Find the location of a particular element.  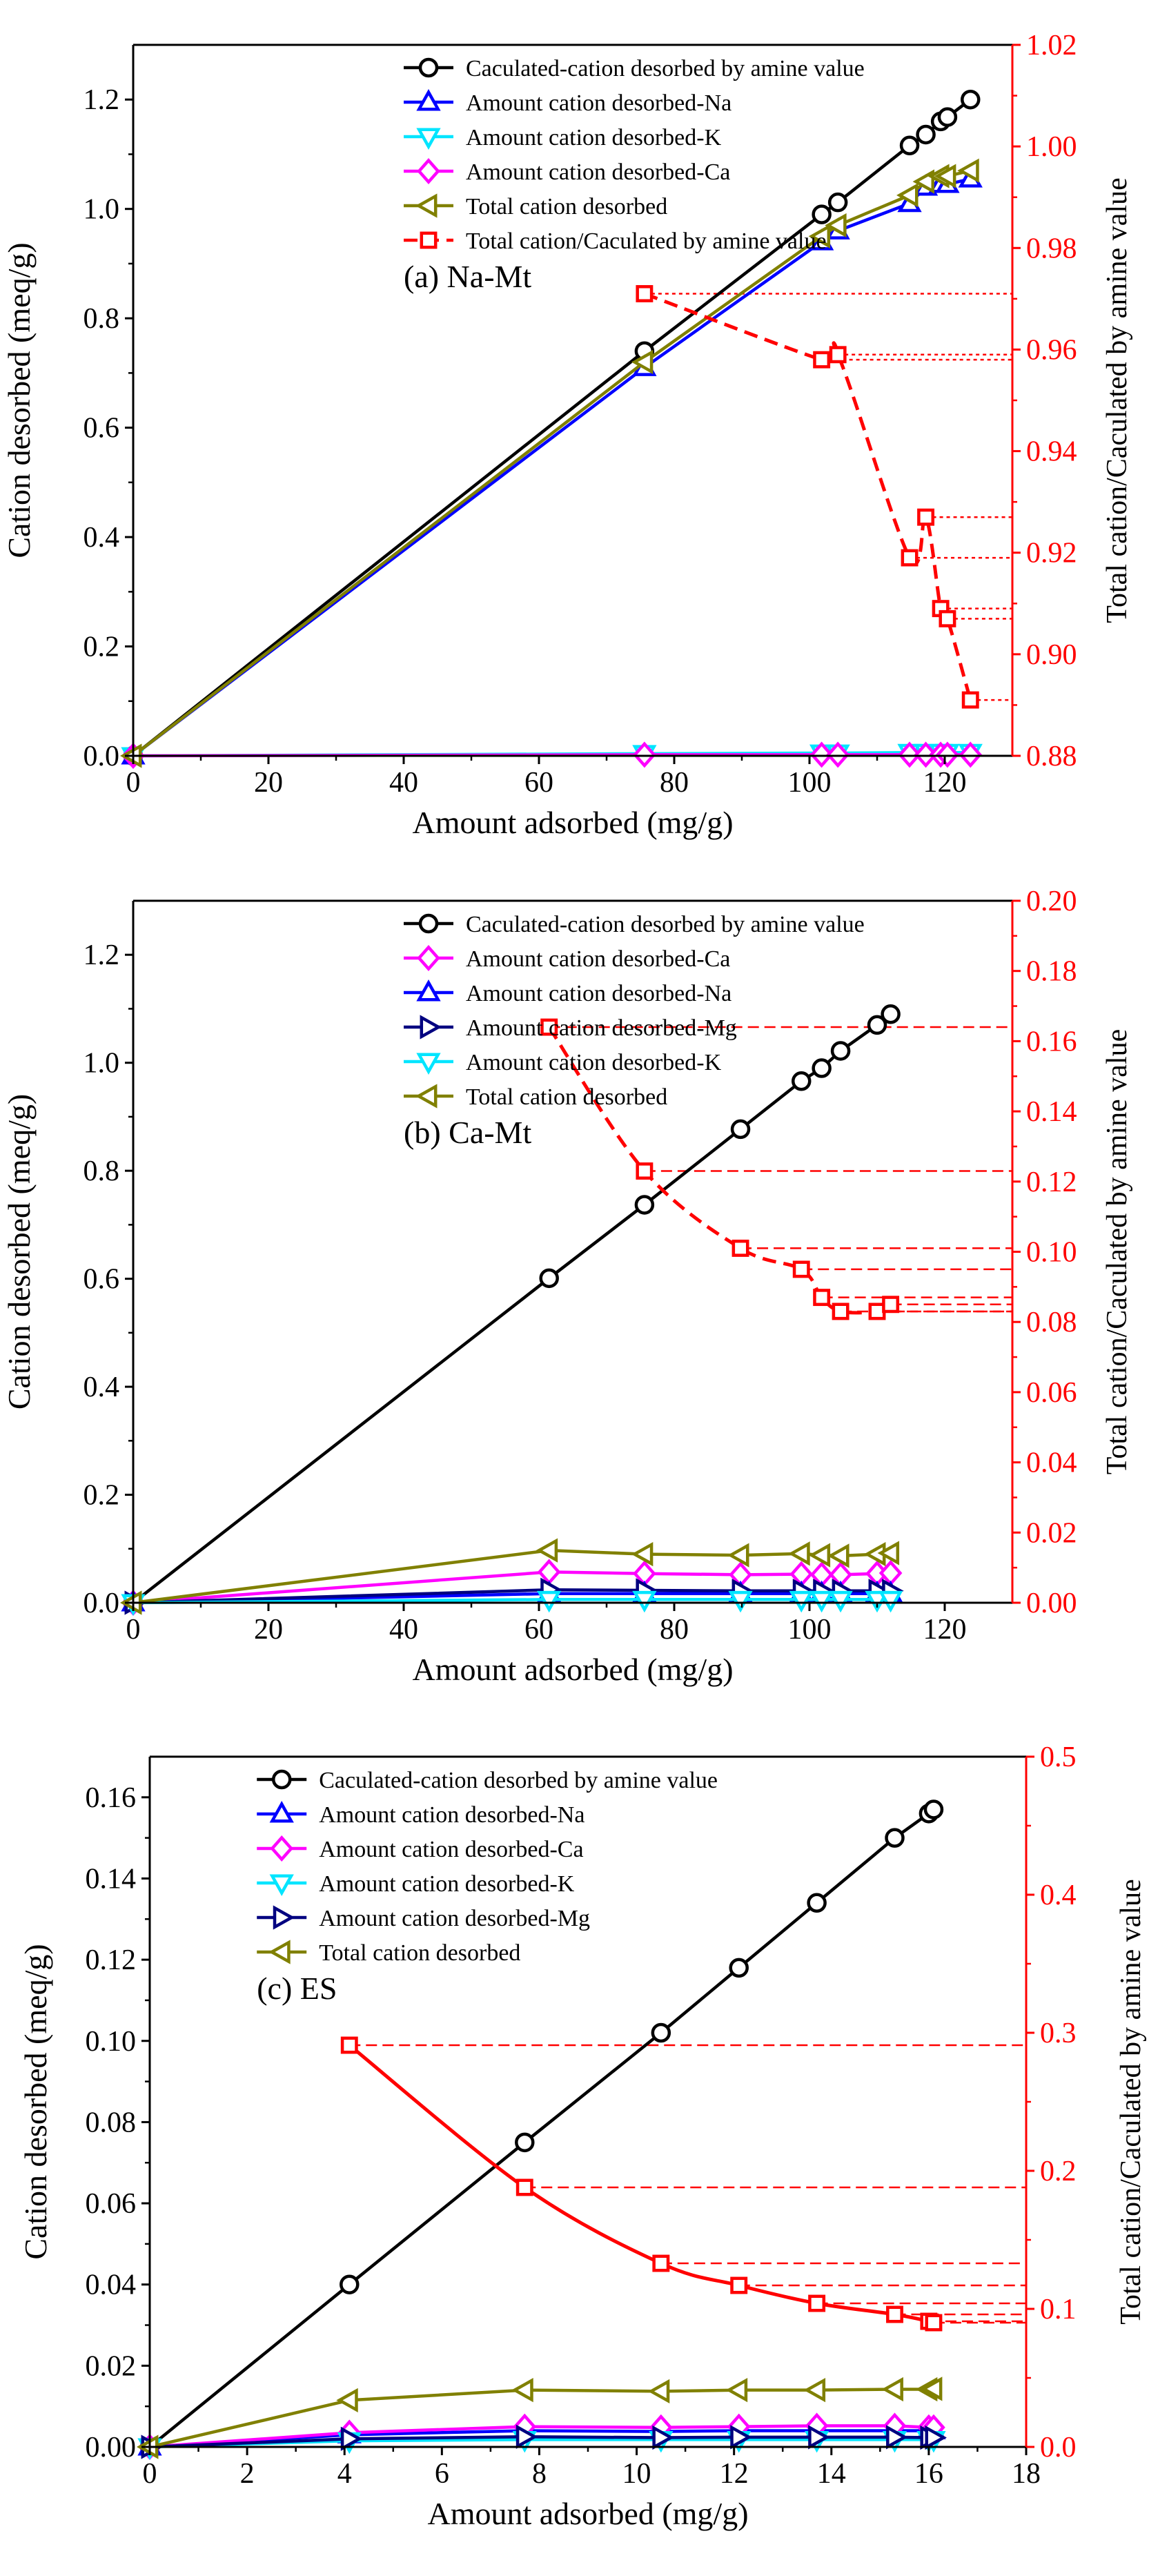

y2-tick-label: 0.1 is located at coordinates (1058, 2309).